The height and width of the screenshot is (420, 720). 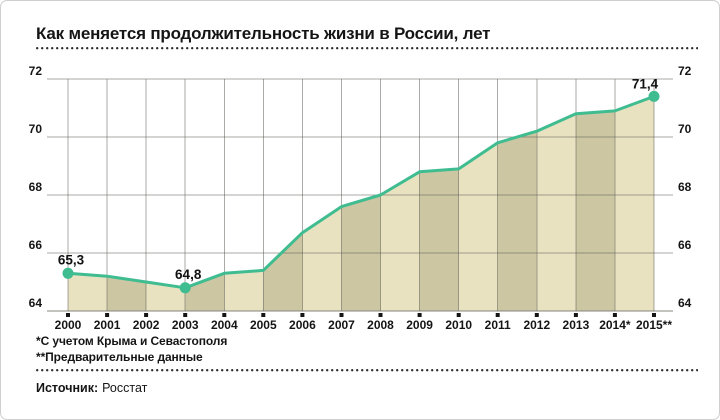 I want to click on y-axis-label-right: 72, so click(x=685, y=71).